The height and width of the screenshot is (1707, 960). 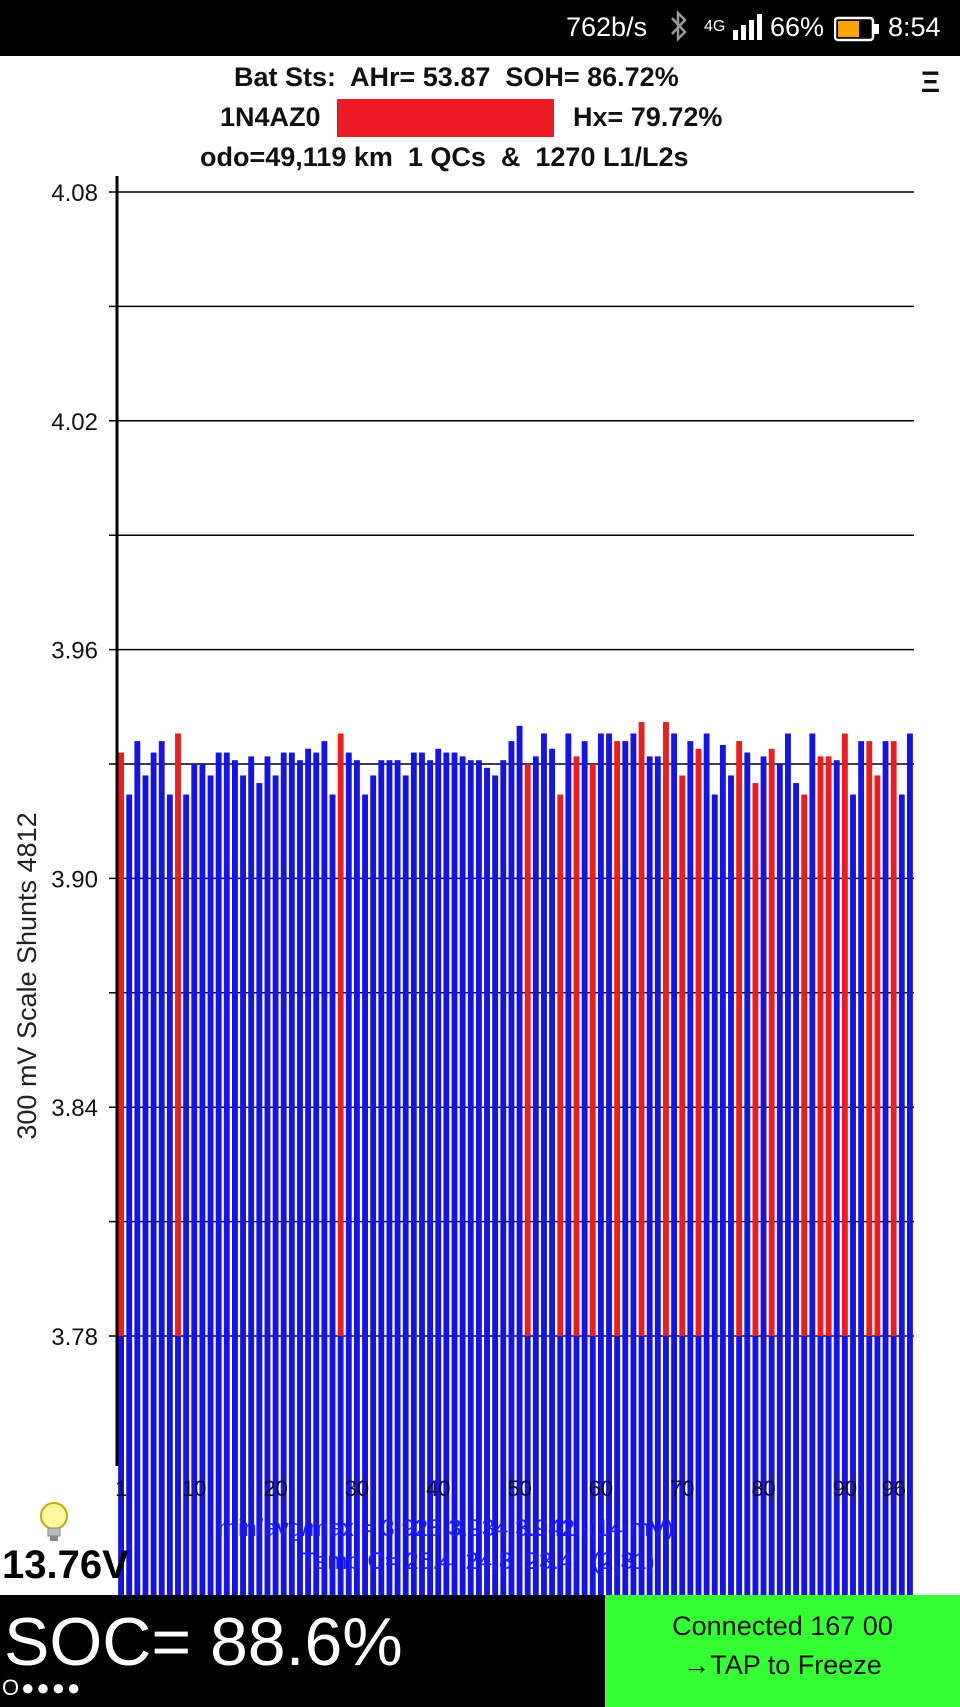 I want to click on connect-freeze-button: Connected 167 00 →TAP to Freeze, so click(x=782, y=1651).